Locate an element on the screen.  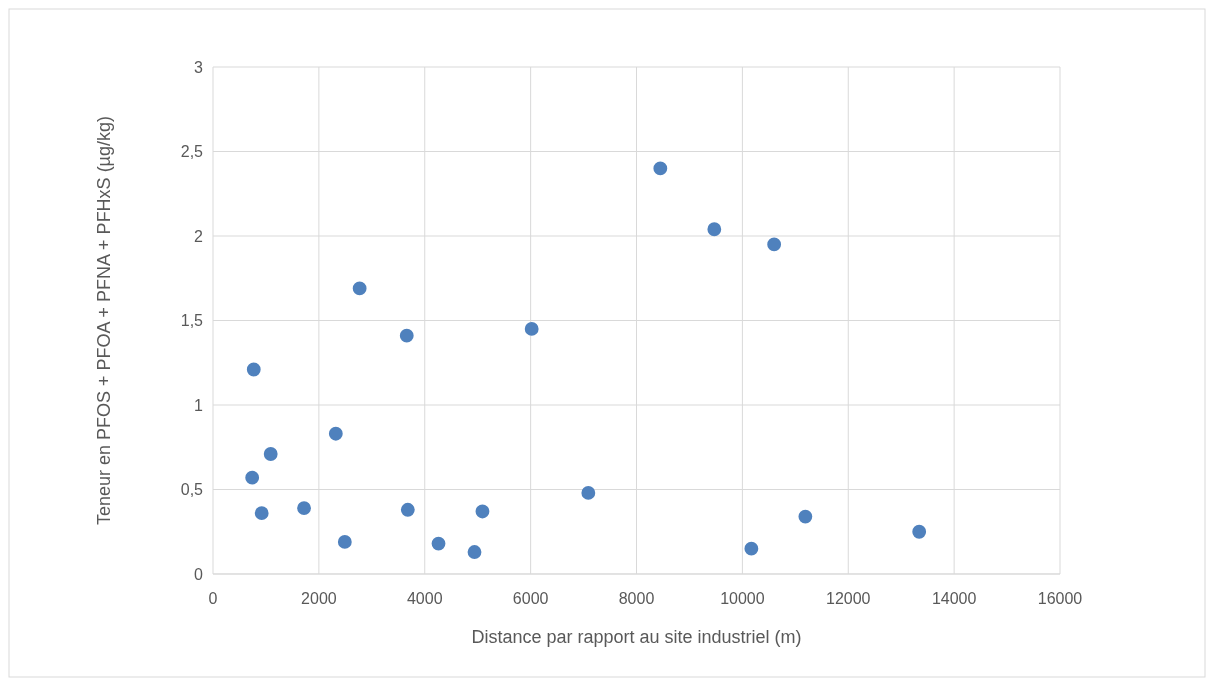
x-tick-label: 14000 is located at coordinates (954, 598).